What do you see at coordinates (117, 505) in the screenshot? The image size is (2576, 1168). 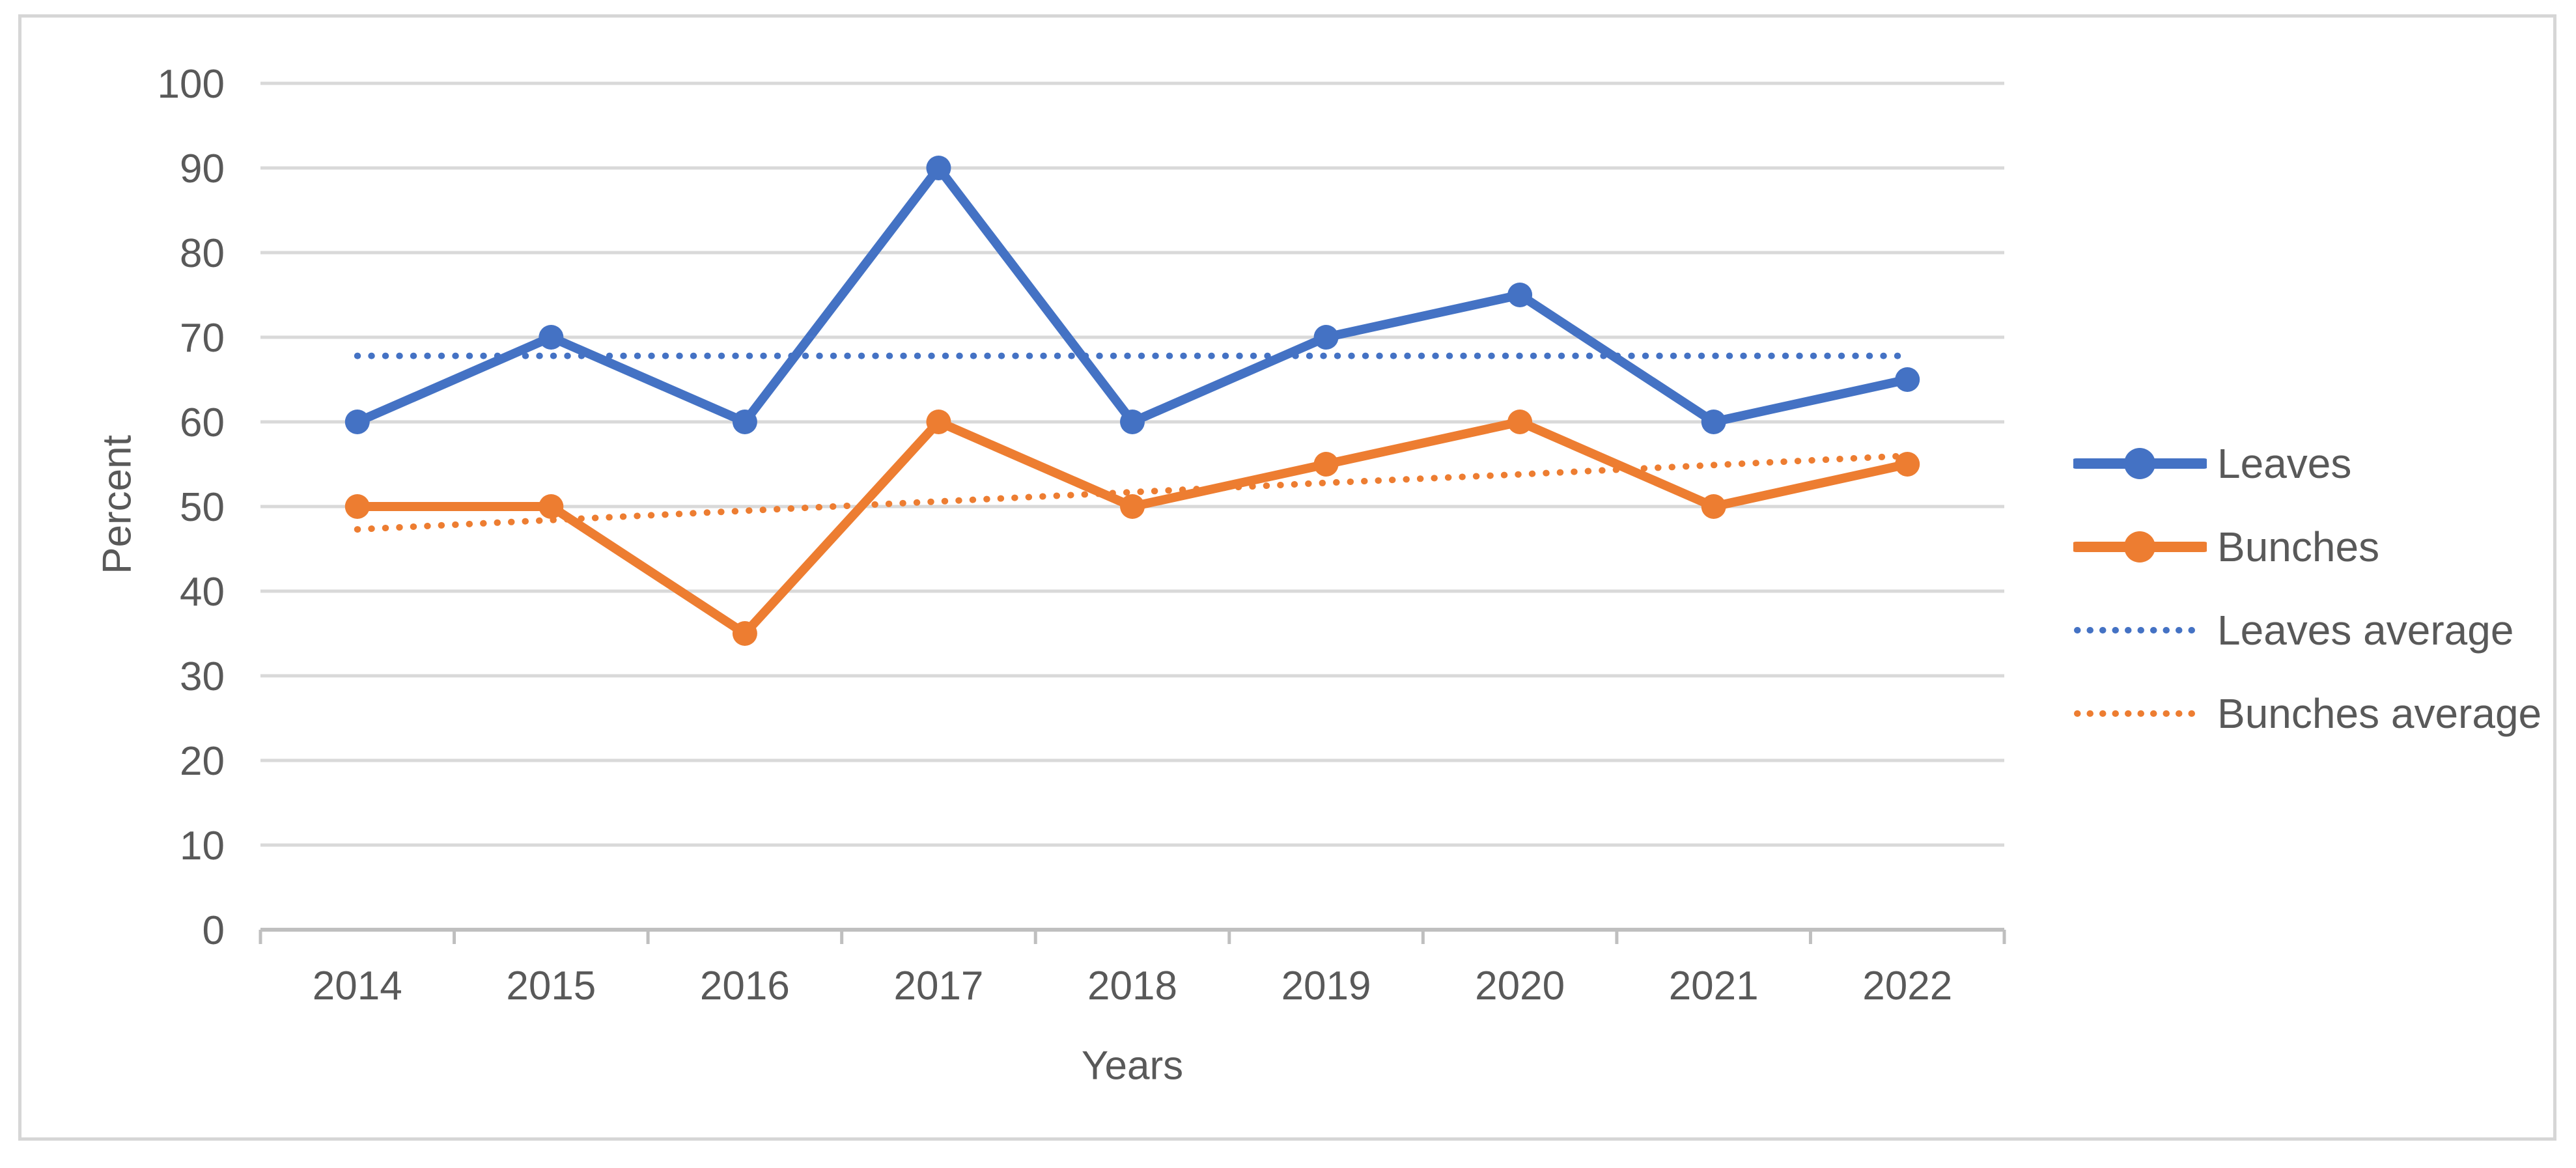 I see `y-axis-title: Percent` at bounding box center [117, 505].